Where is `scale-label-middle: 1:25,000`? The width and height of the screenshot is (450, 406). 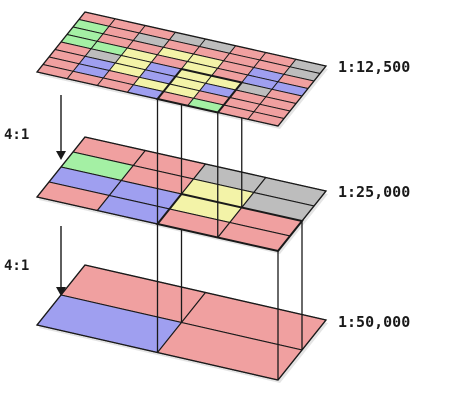
scale-label-middle: 1:25,000 is located at coordinates (374, 192).